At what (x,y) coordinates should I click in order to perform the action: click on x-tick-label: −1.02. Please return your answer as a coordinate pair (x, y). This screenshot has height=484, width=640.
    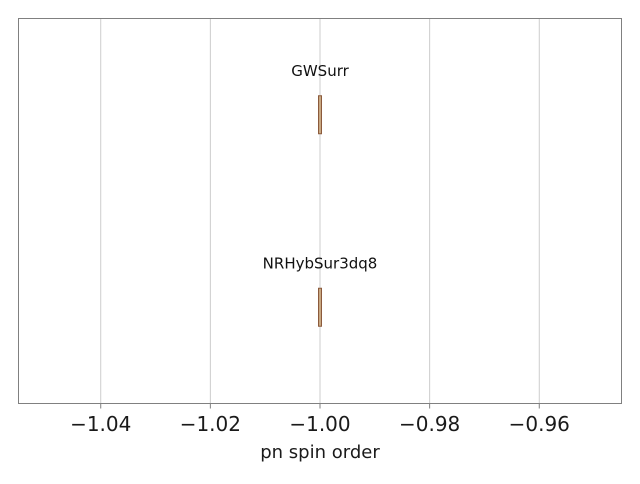
    Looking at the image, I should click on (210, 424).